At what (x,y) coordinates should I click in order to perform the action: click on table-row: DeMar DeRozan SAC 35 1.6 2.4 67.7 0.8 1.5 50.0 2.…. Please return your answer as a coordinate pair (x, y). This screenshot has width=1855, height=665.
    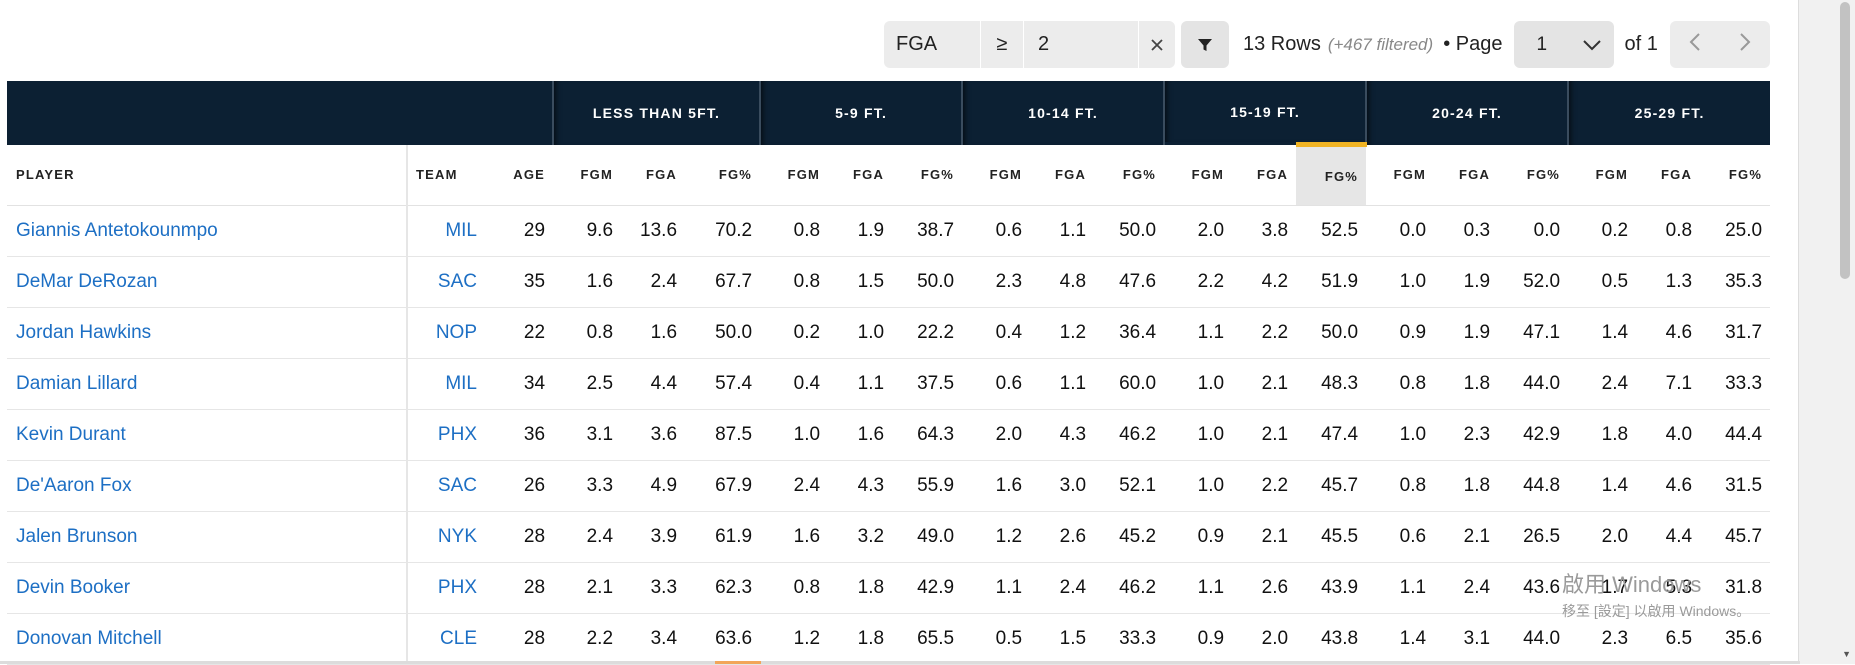
    Looking at the image, I should click on (889, 282).